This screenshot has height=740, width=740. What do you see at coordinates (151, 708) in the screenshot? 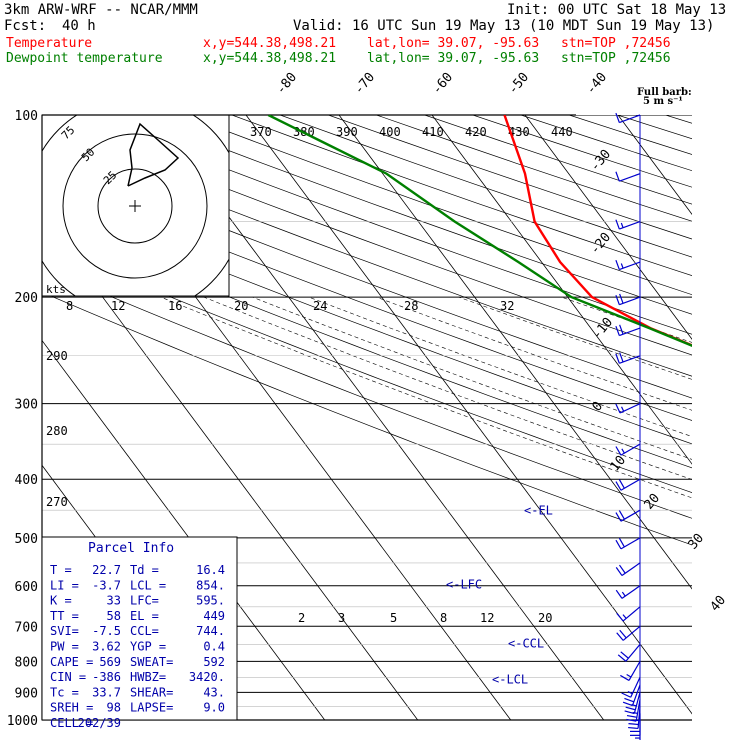
I see `parcel-info-value: LAPSE=` at bounding box center [151, 708].